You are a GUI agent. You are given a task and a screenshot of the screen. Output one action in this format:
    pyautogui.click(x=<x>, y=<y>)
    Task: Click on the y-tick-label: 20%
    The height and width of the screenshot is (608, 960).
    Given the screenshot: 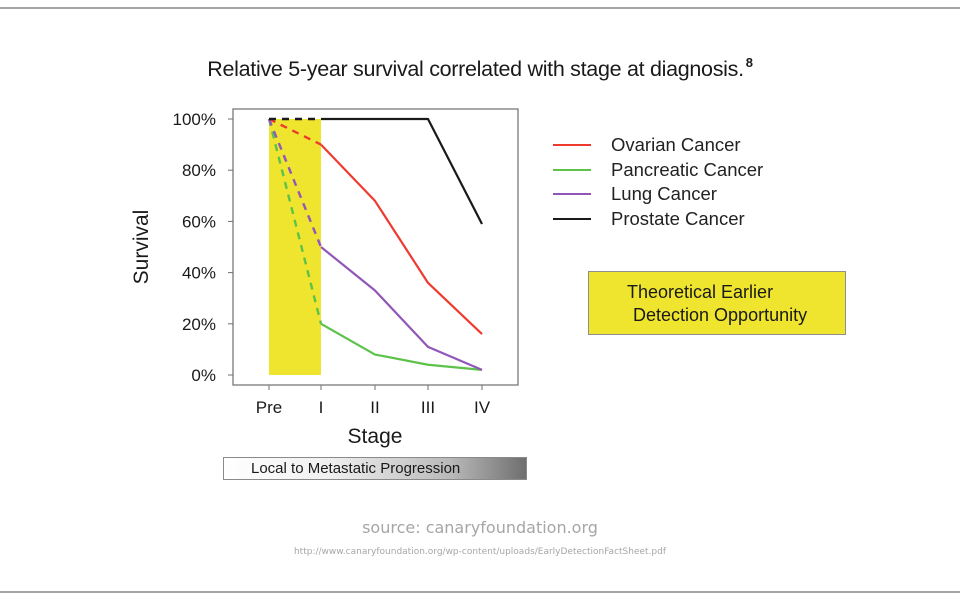 What is the action you would take?
    pyautogui.click(x=199, y=324)
    